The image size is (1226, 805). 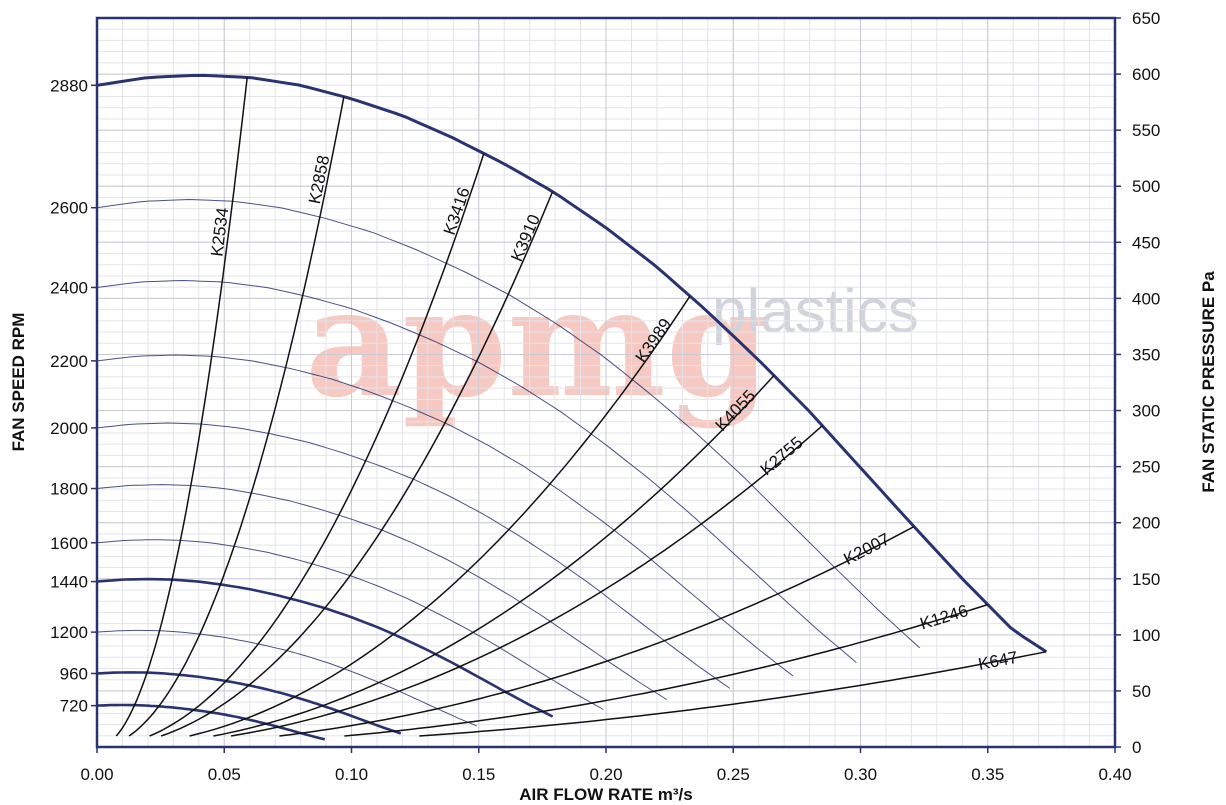 I want to click on left-tick-label: 960, so click(x=74, y=673).